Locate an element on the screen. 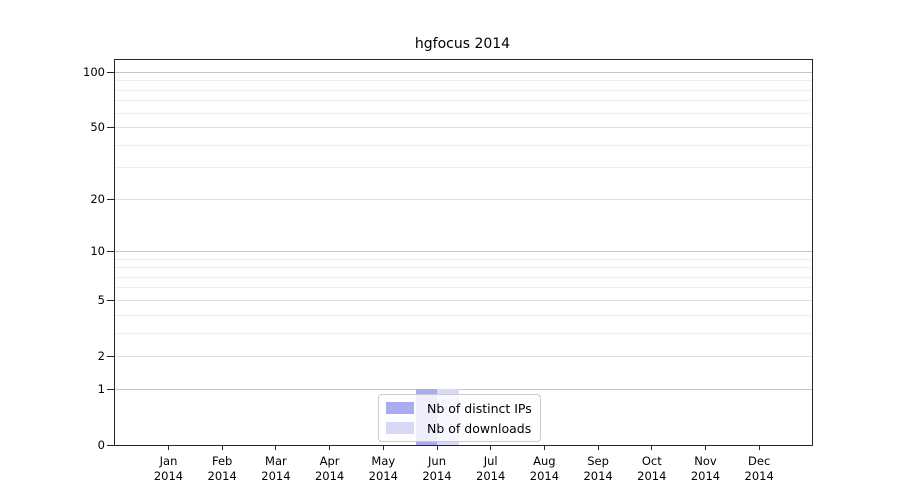 Image resolution: width=900 pixels, height=500 pixels. legend-item-distinct-ips: Nb of distinct IPs is located at coordinates (459, 408).